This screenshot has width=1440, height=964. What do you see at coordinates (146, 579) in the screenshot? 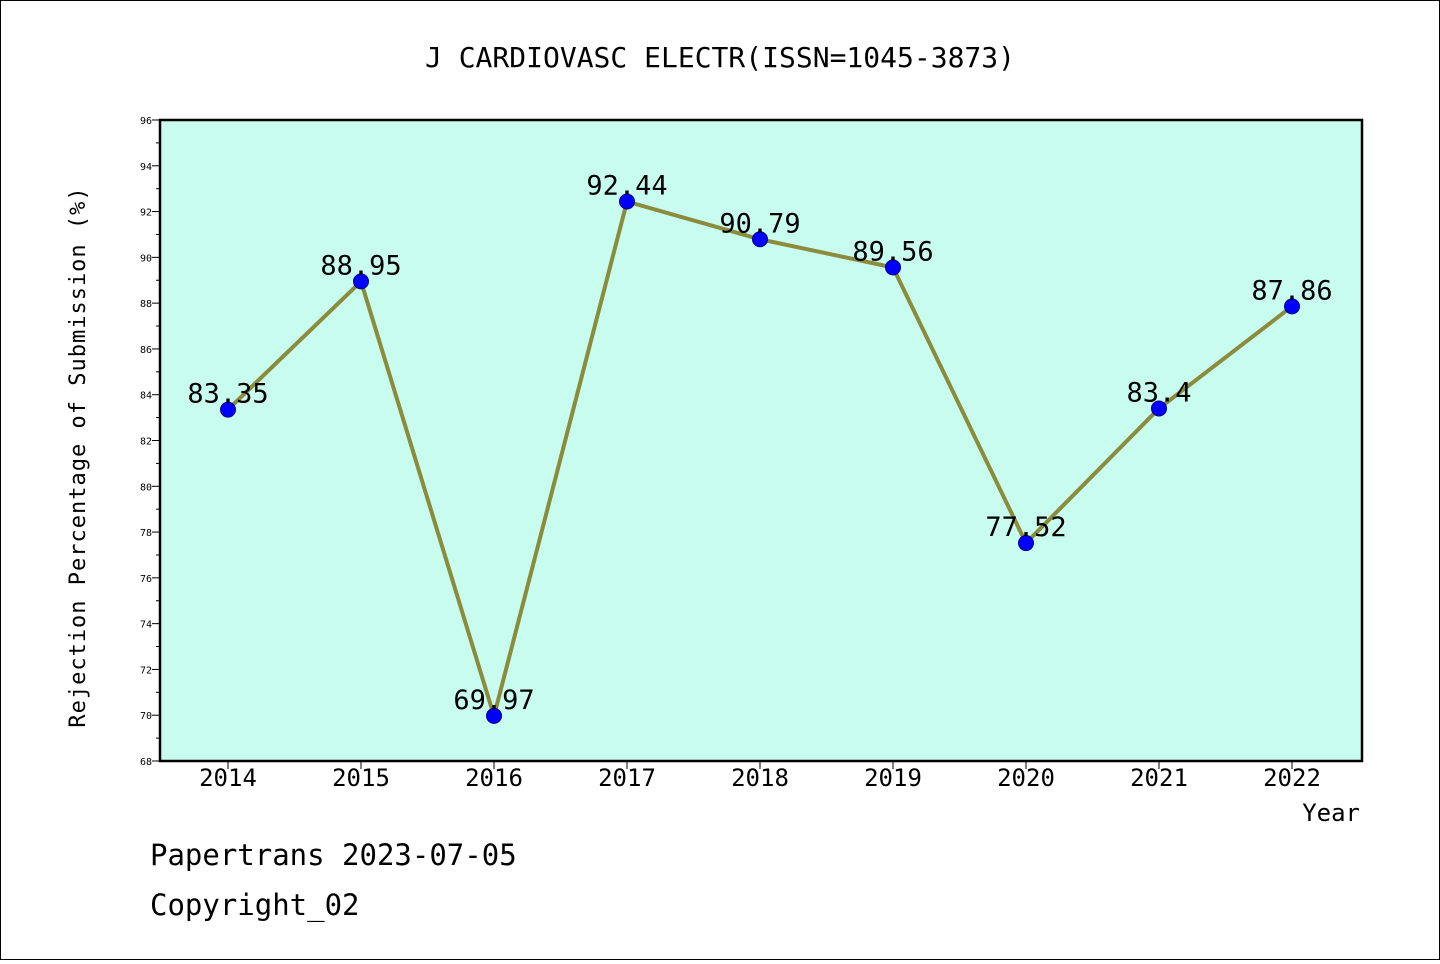
I see `y-tick-label: 76` at bounding box center [146, 579].